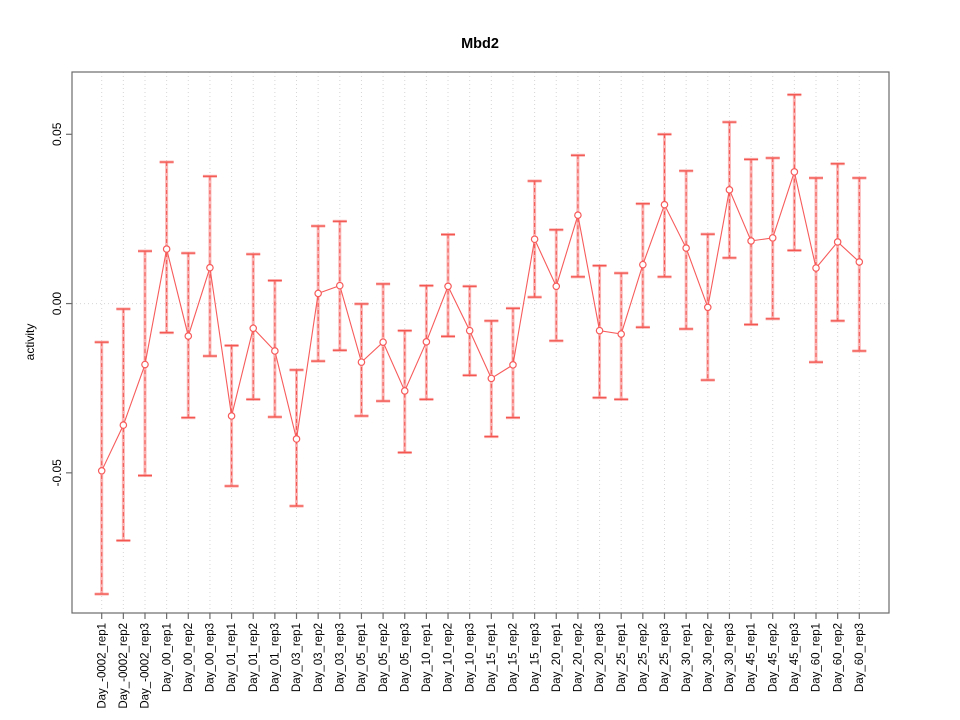 The image size is (960, 720). What do you see at coordinates (752, 657) in the screenshot?
I see `x-tick-label: Day_45_rep1` at bounding box center [752, 657].